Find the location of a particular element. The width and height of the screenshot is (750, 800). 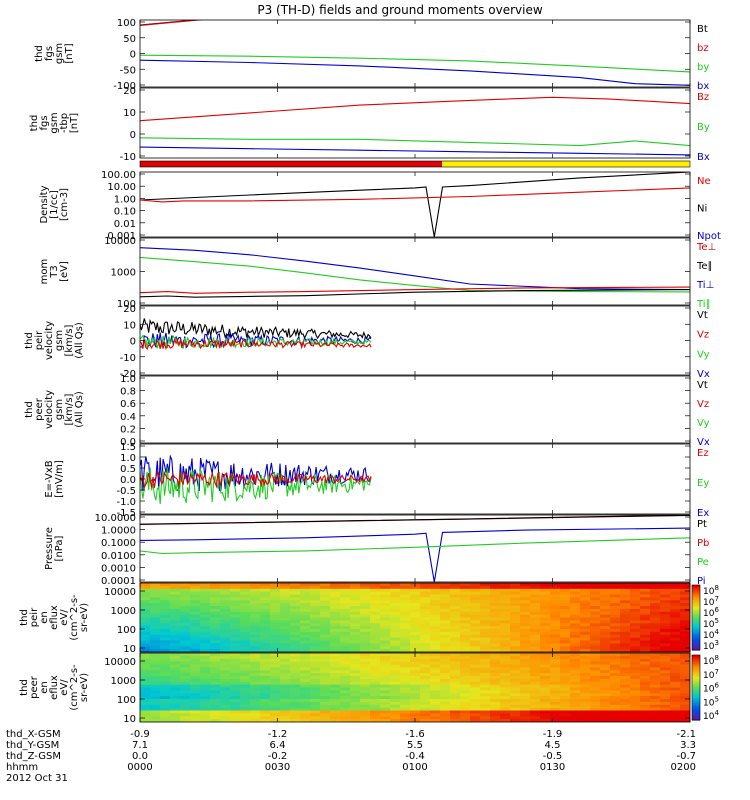

pressure-ytick-label: 1.0000 is located at coordinates (118, 531).